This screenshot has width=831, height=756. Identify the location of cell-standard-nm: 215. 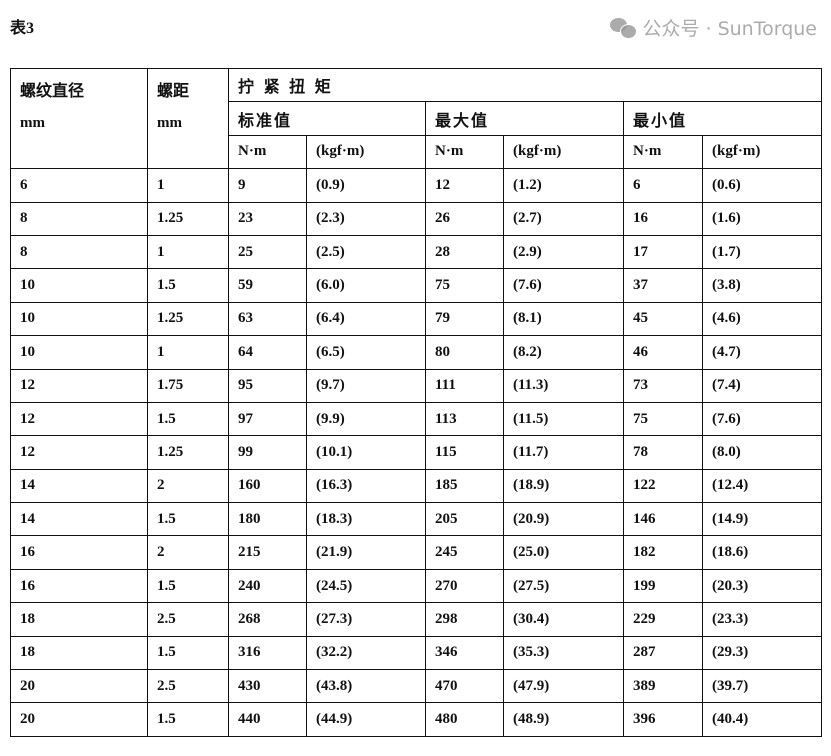
(267, 552).